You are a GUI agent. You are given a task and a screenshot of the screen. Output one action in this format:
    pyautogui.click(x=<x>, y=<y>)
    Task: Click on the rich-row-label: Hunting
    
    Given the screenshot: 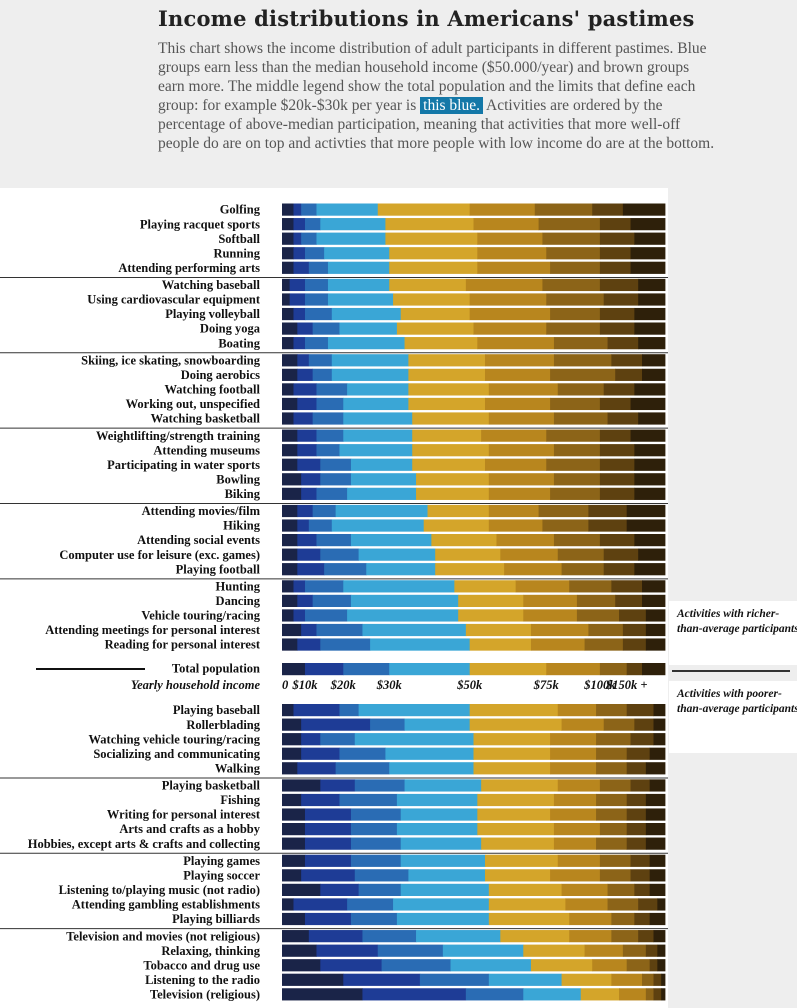 What is the action you would take?
    pyautogui.click(x=238, y=586)
    